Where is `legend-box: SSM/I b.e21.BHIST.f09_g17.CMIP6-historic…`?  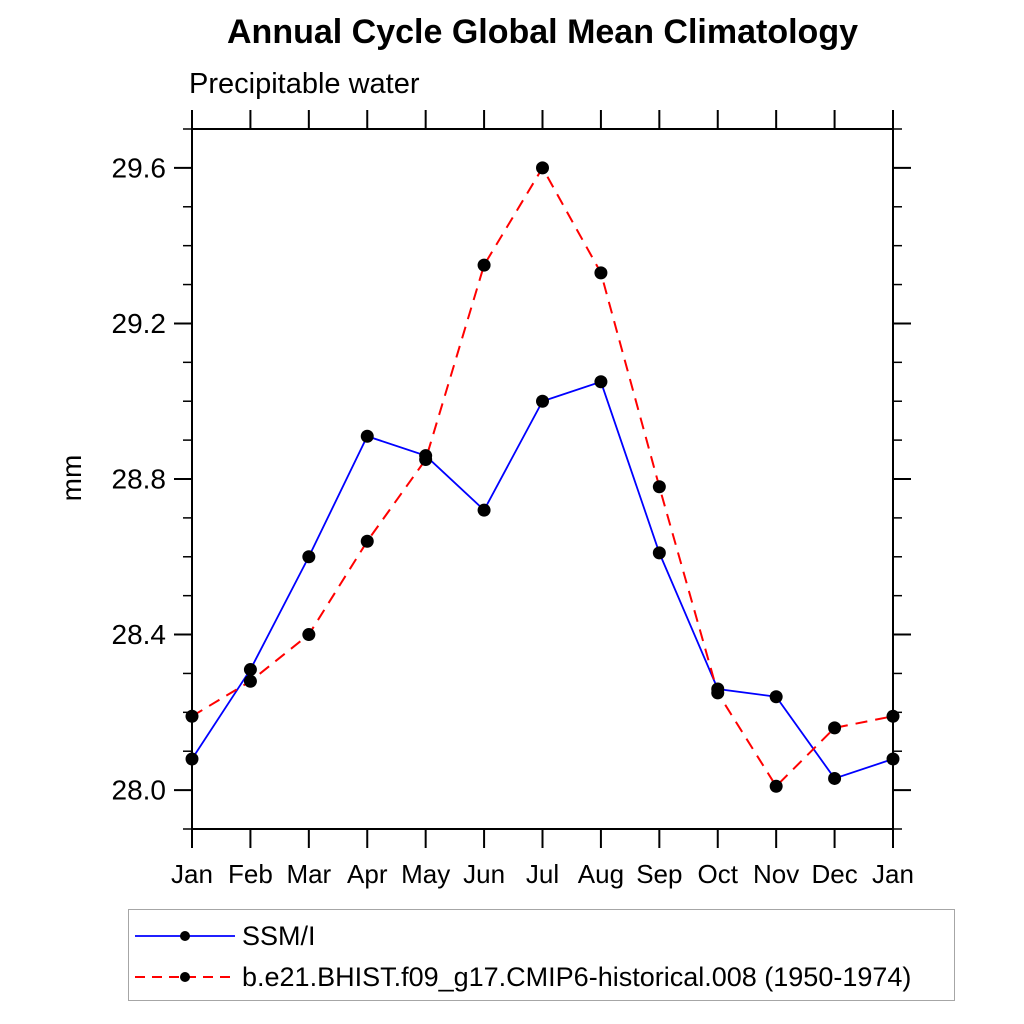
legend-box: SSM/I b.e21.BHIST.f09_g17.CMIP6-historic… is located at coordinates (541, 955).